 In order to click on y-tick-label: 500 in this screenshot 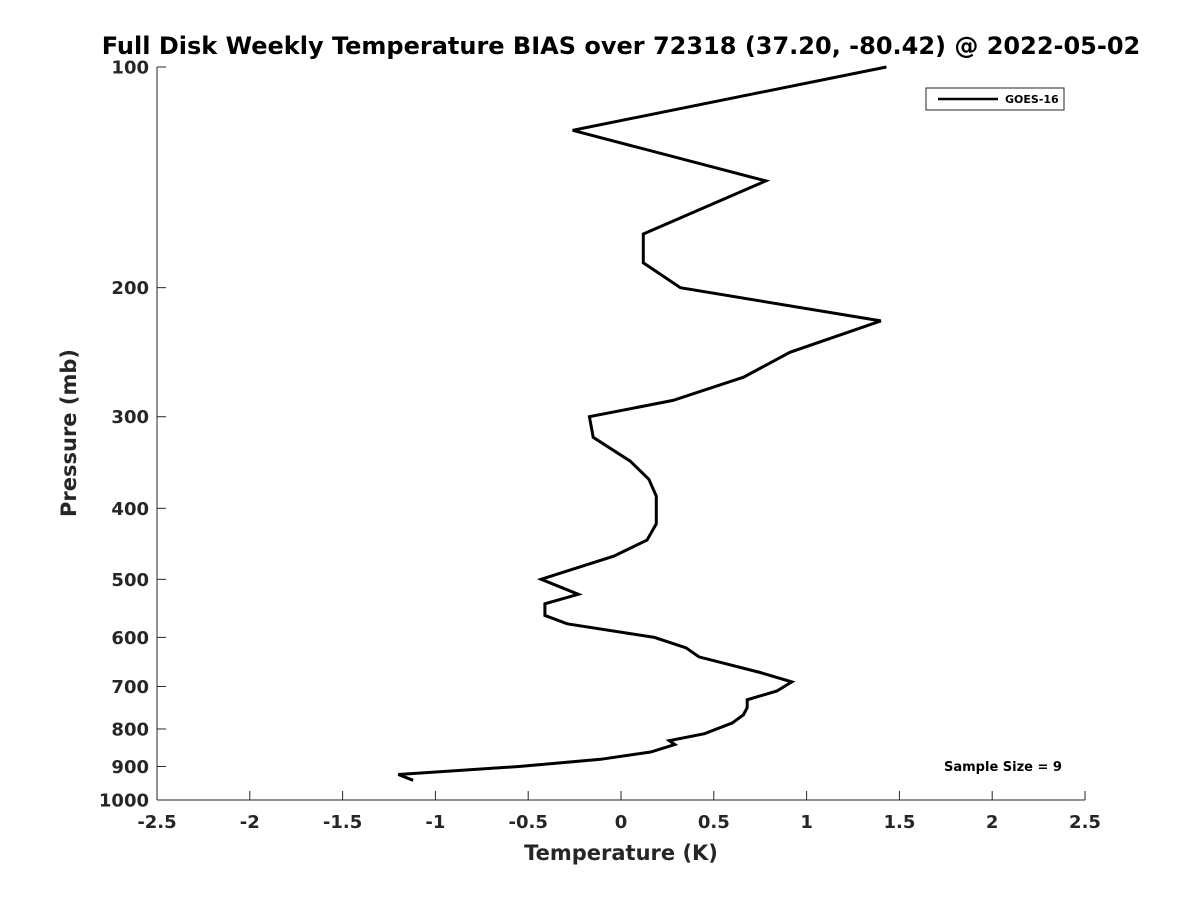, I will do `click(130, 580)`.